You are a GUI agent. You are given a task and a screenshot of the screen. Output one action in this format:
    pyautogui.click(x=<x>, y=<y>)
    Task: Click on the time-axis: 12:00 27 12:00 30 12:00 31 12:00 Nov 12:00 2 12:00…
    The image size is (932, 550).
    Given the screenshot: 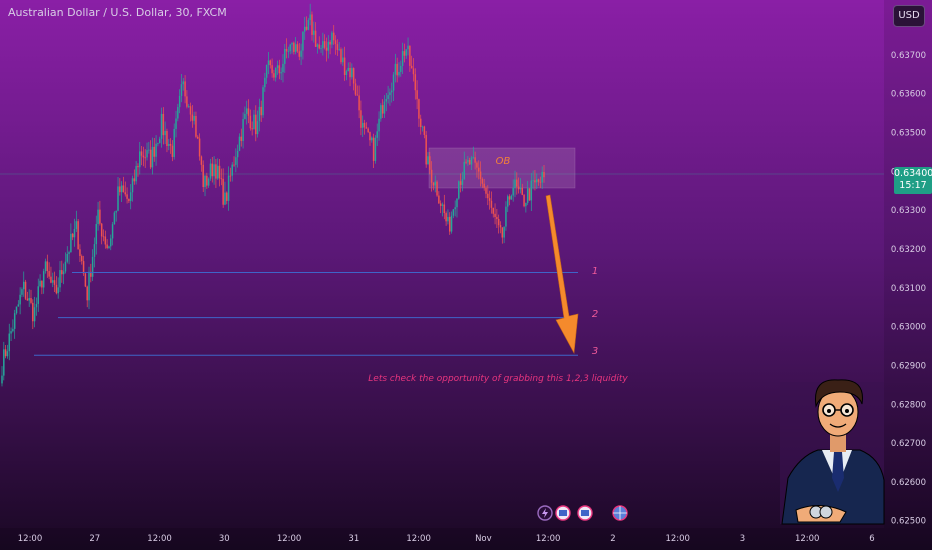 What is the action you would take?
    pyautogui.click(x=446, y=539)
    